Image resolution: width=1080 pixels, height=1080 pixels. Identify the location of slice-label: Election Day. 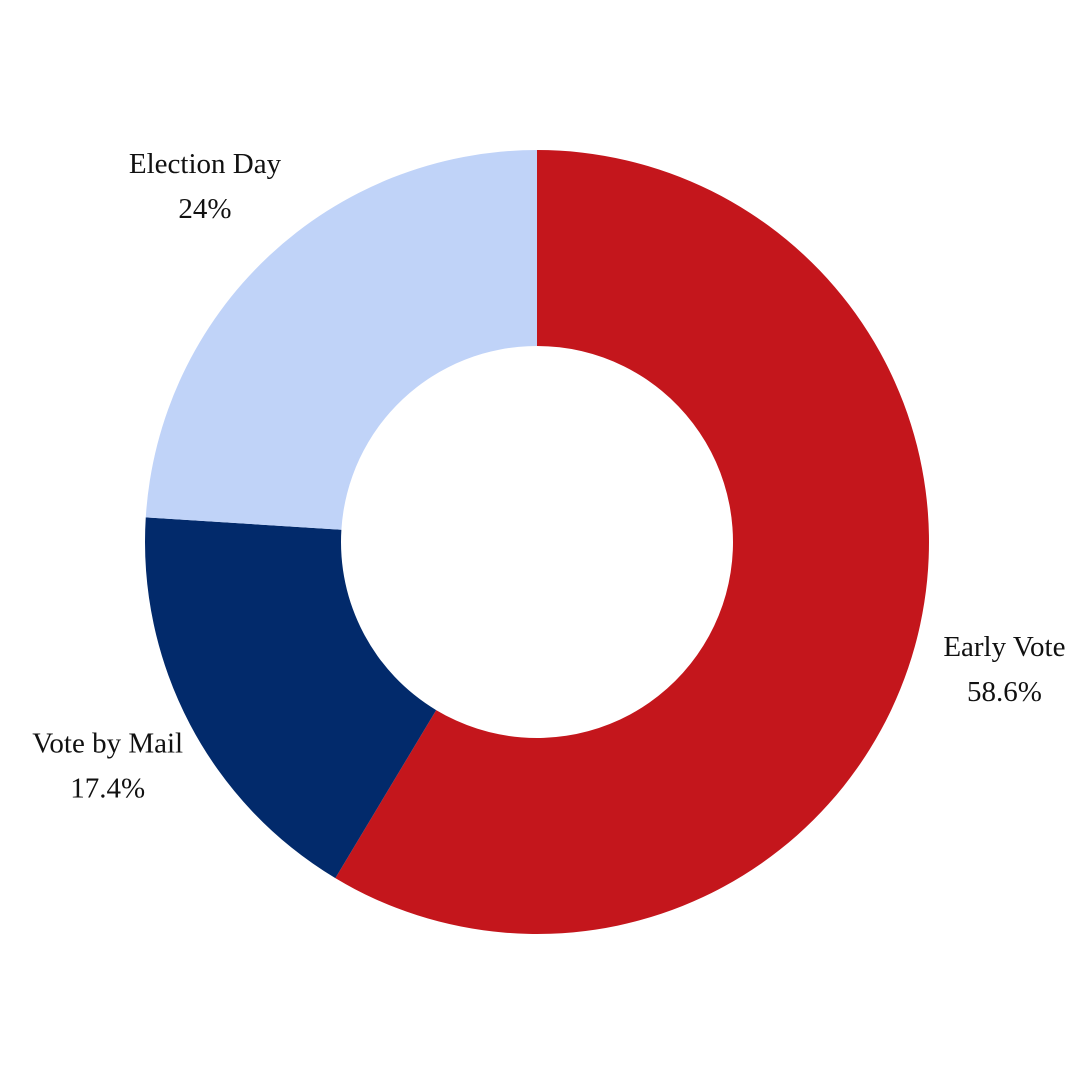
(205, 164).